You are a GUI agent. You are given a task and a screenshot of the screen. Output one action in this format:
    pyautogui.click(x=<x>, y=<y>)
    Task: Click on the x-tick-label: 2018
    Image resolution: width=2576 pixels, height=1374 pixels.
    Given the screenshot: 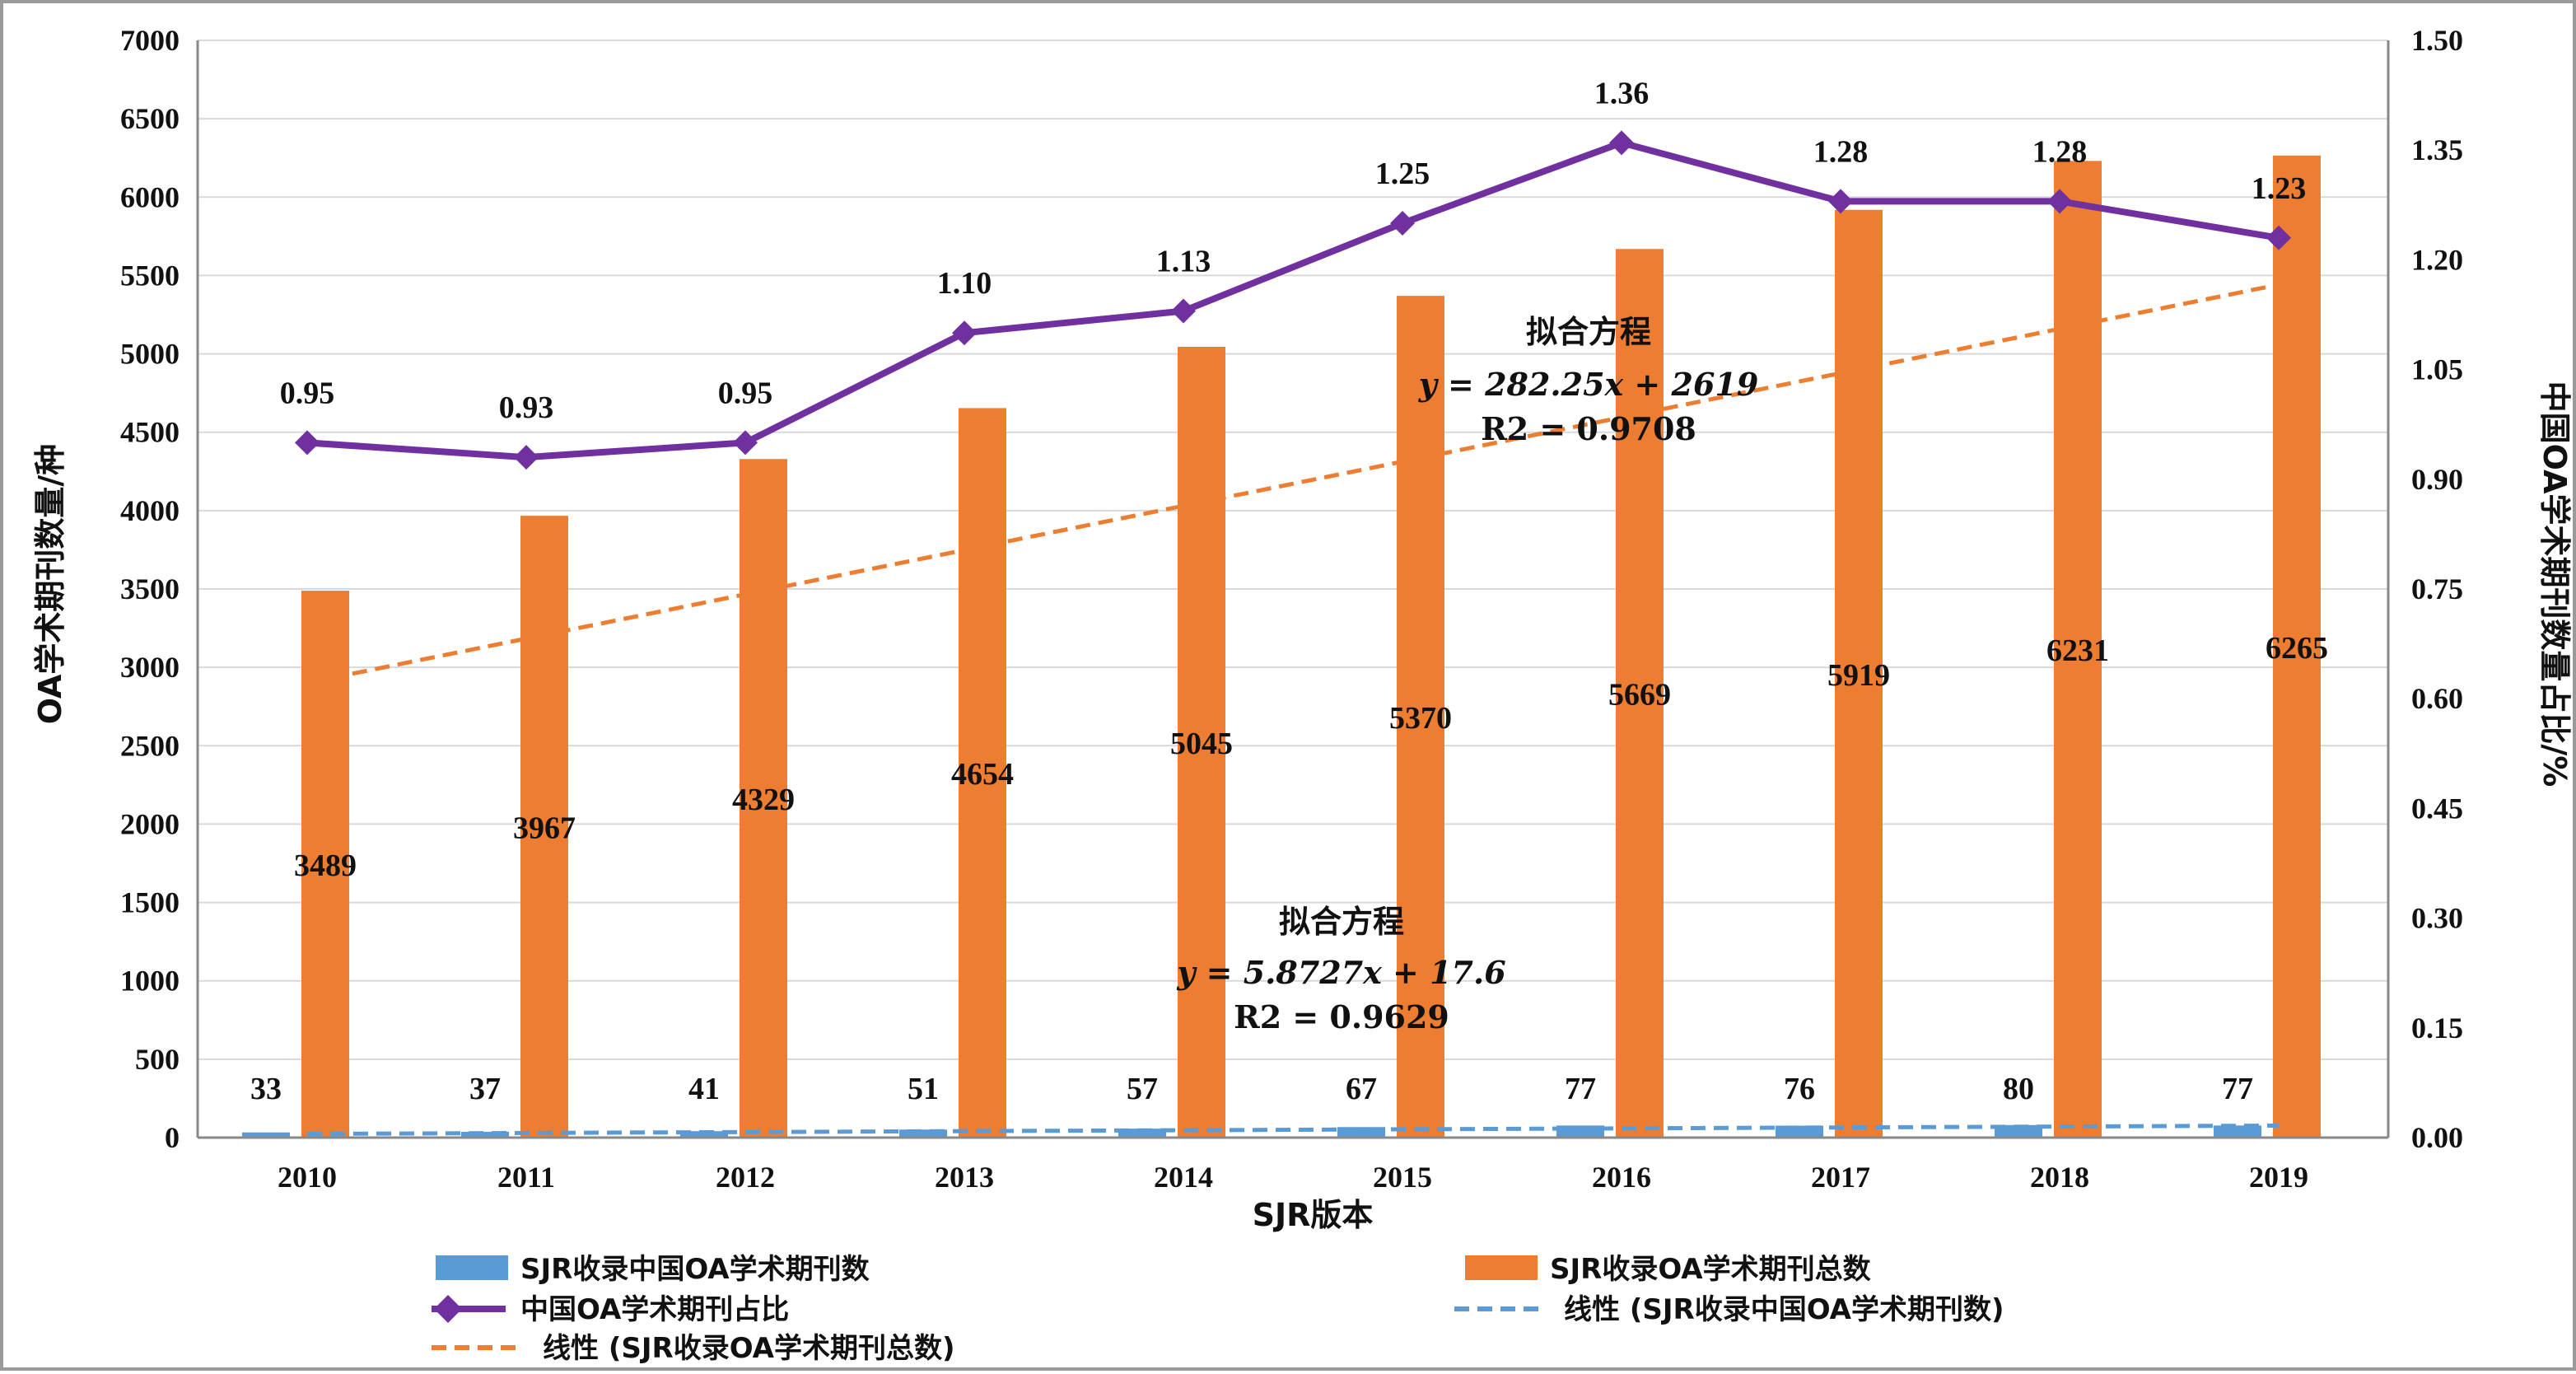 What is the action you would take?
    pyautogui.click(x=2059, y=1177)
    